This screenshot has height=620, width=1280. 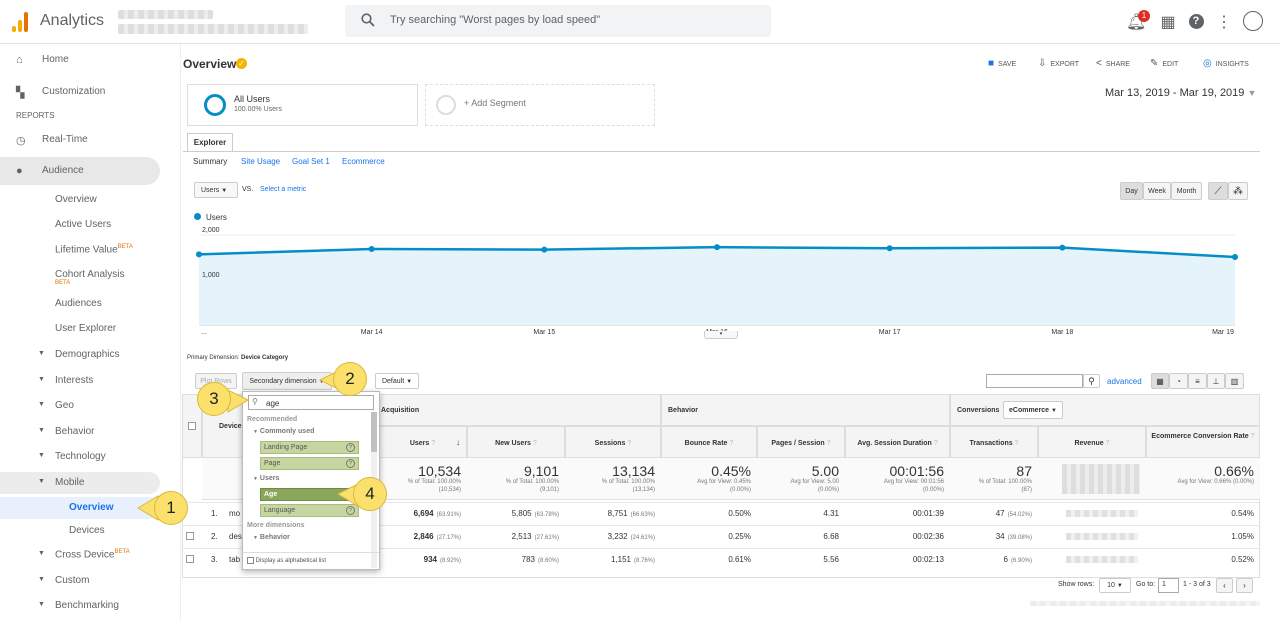 I want to click on sidebar-item-audience: ● Audience, so click(x=80, y=171).